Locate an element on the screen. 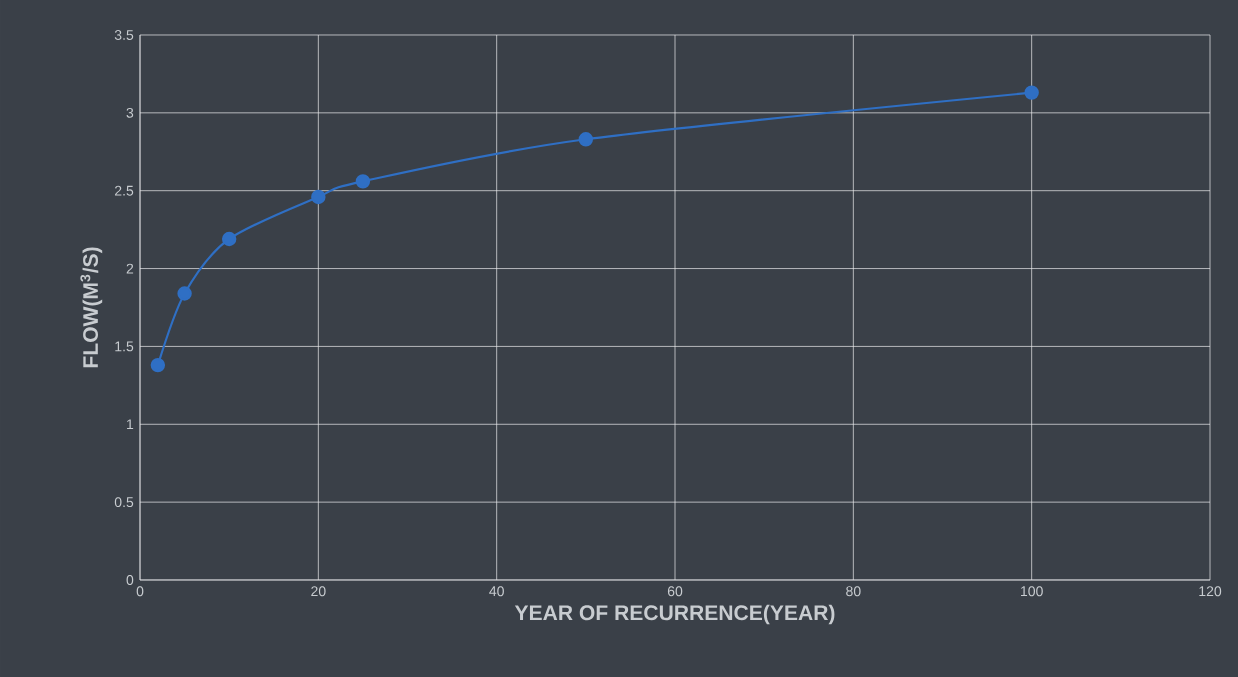  x-tick-label: 120 is located at coordinates (1210, 591).